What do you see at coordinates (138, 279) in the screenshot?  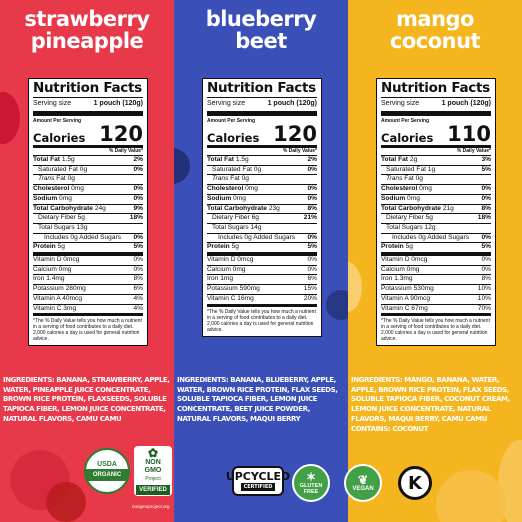 I see `vitamin-daily-value: 8%` at bounding box center [138, 279].